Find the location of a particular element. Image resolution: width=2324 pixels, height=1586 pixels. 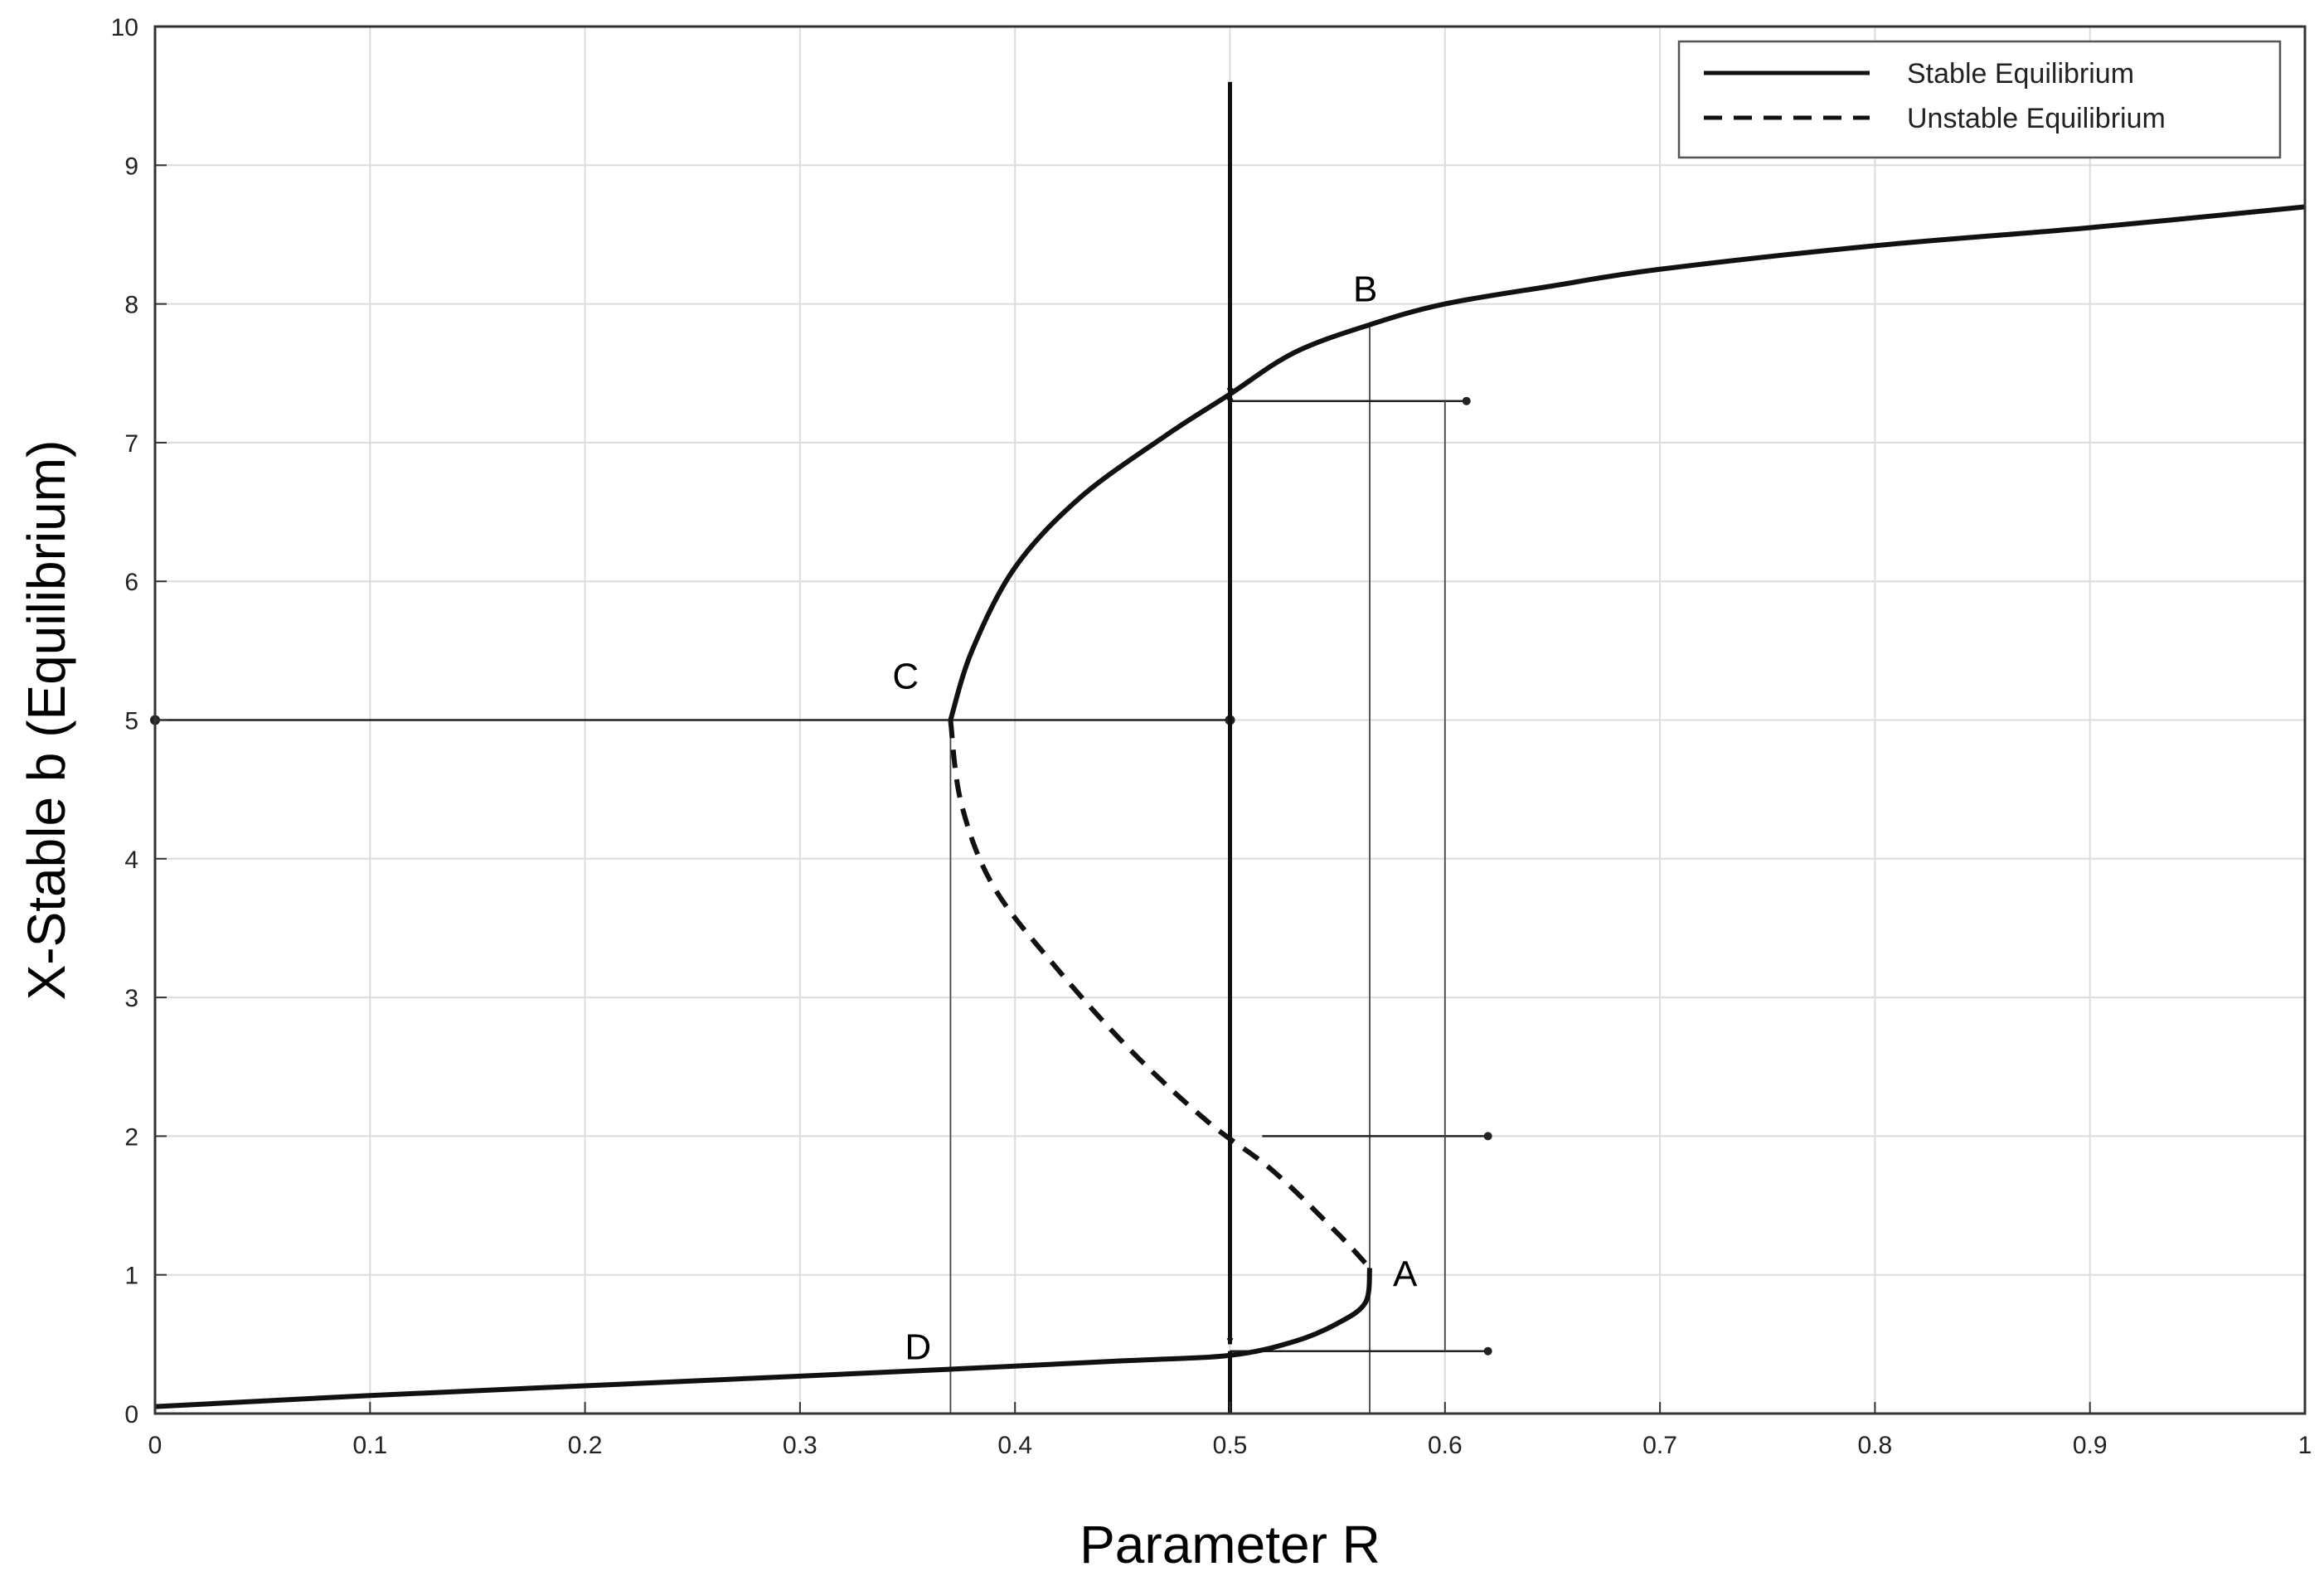

y-tick-label: 10 is located at coordinates (125, 27).